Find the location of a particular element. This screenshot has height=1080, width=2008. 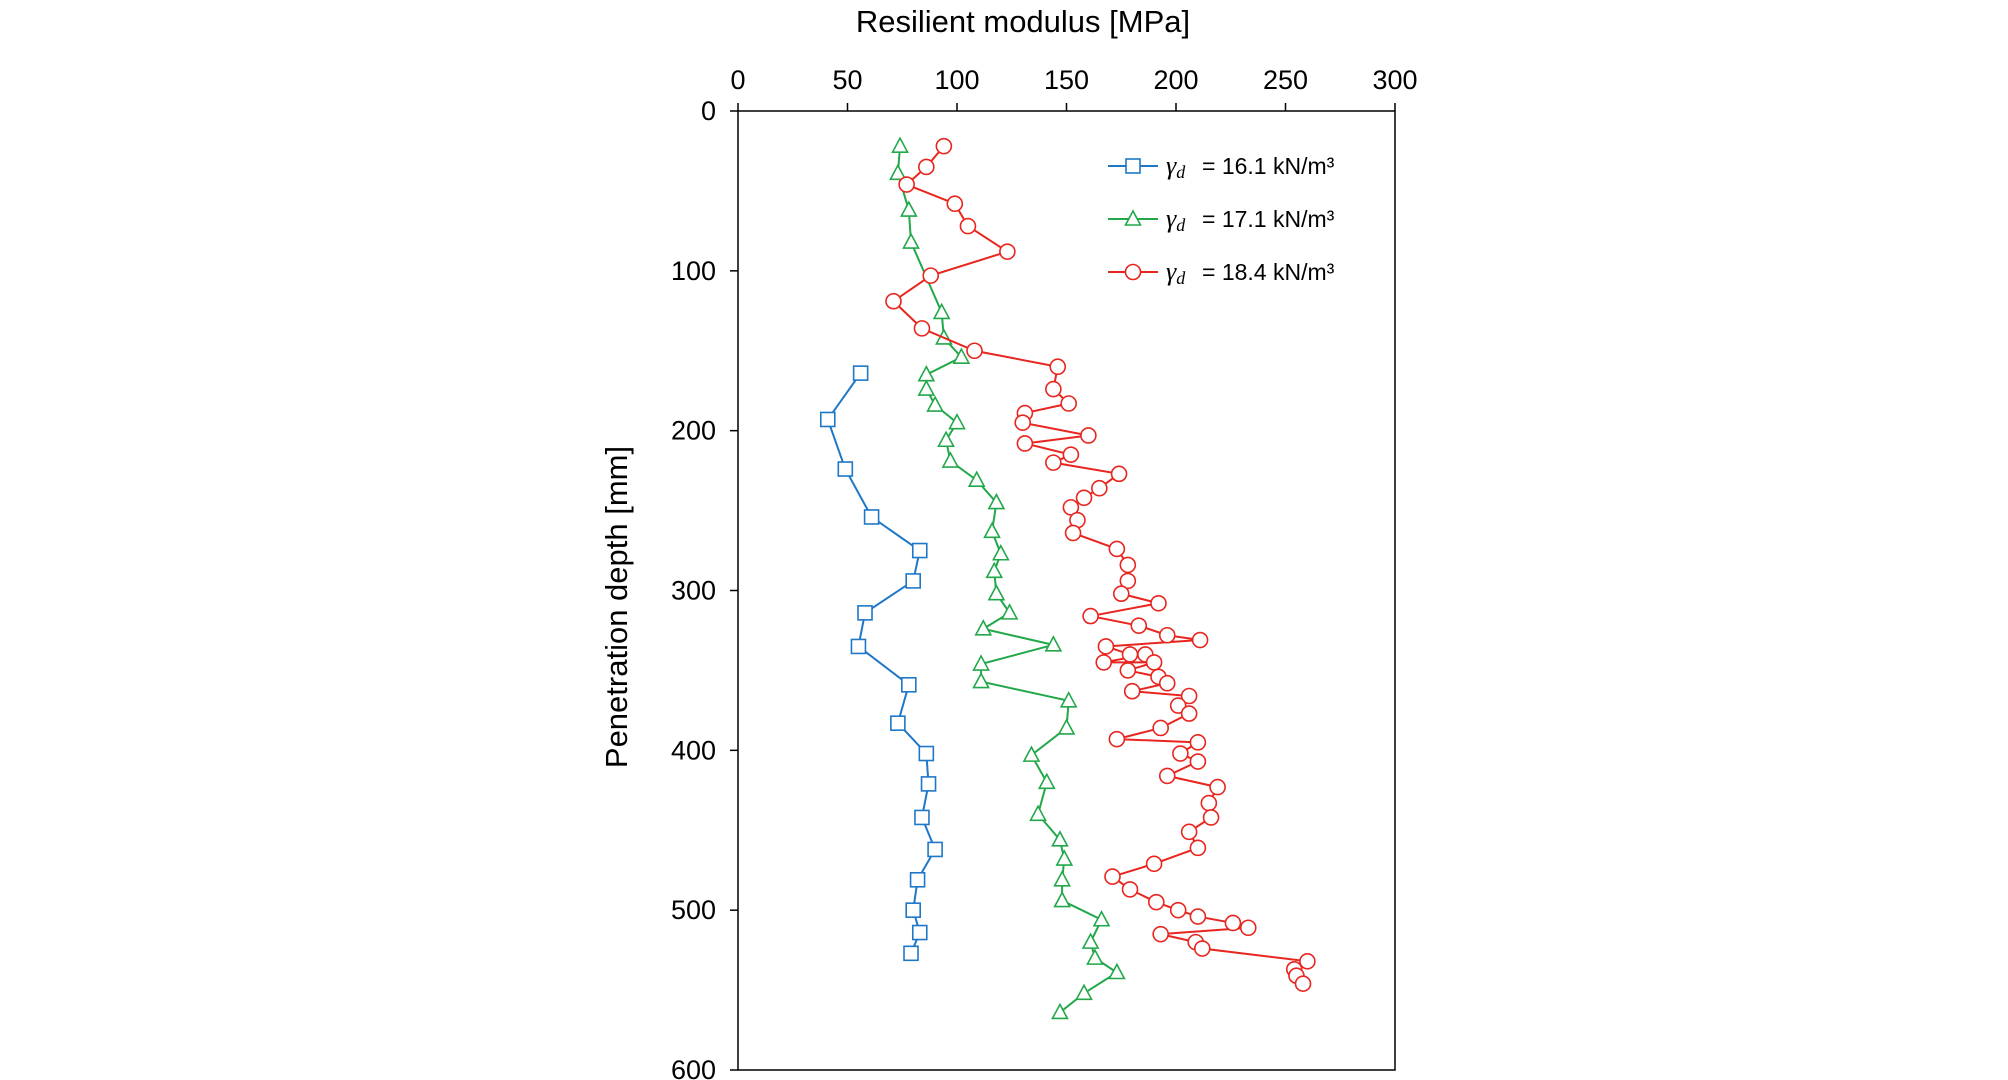

x-tick-label: 0 is located at coordinates (737, 80).